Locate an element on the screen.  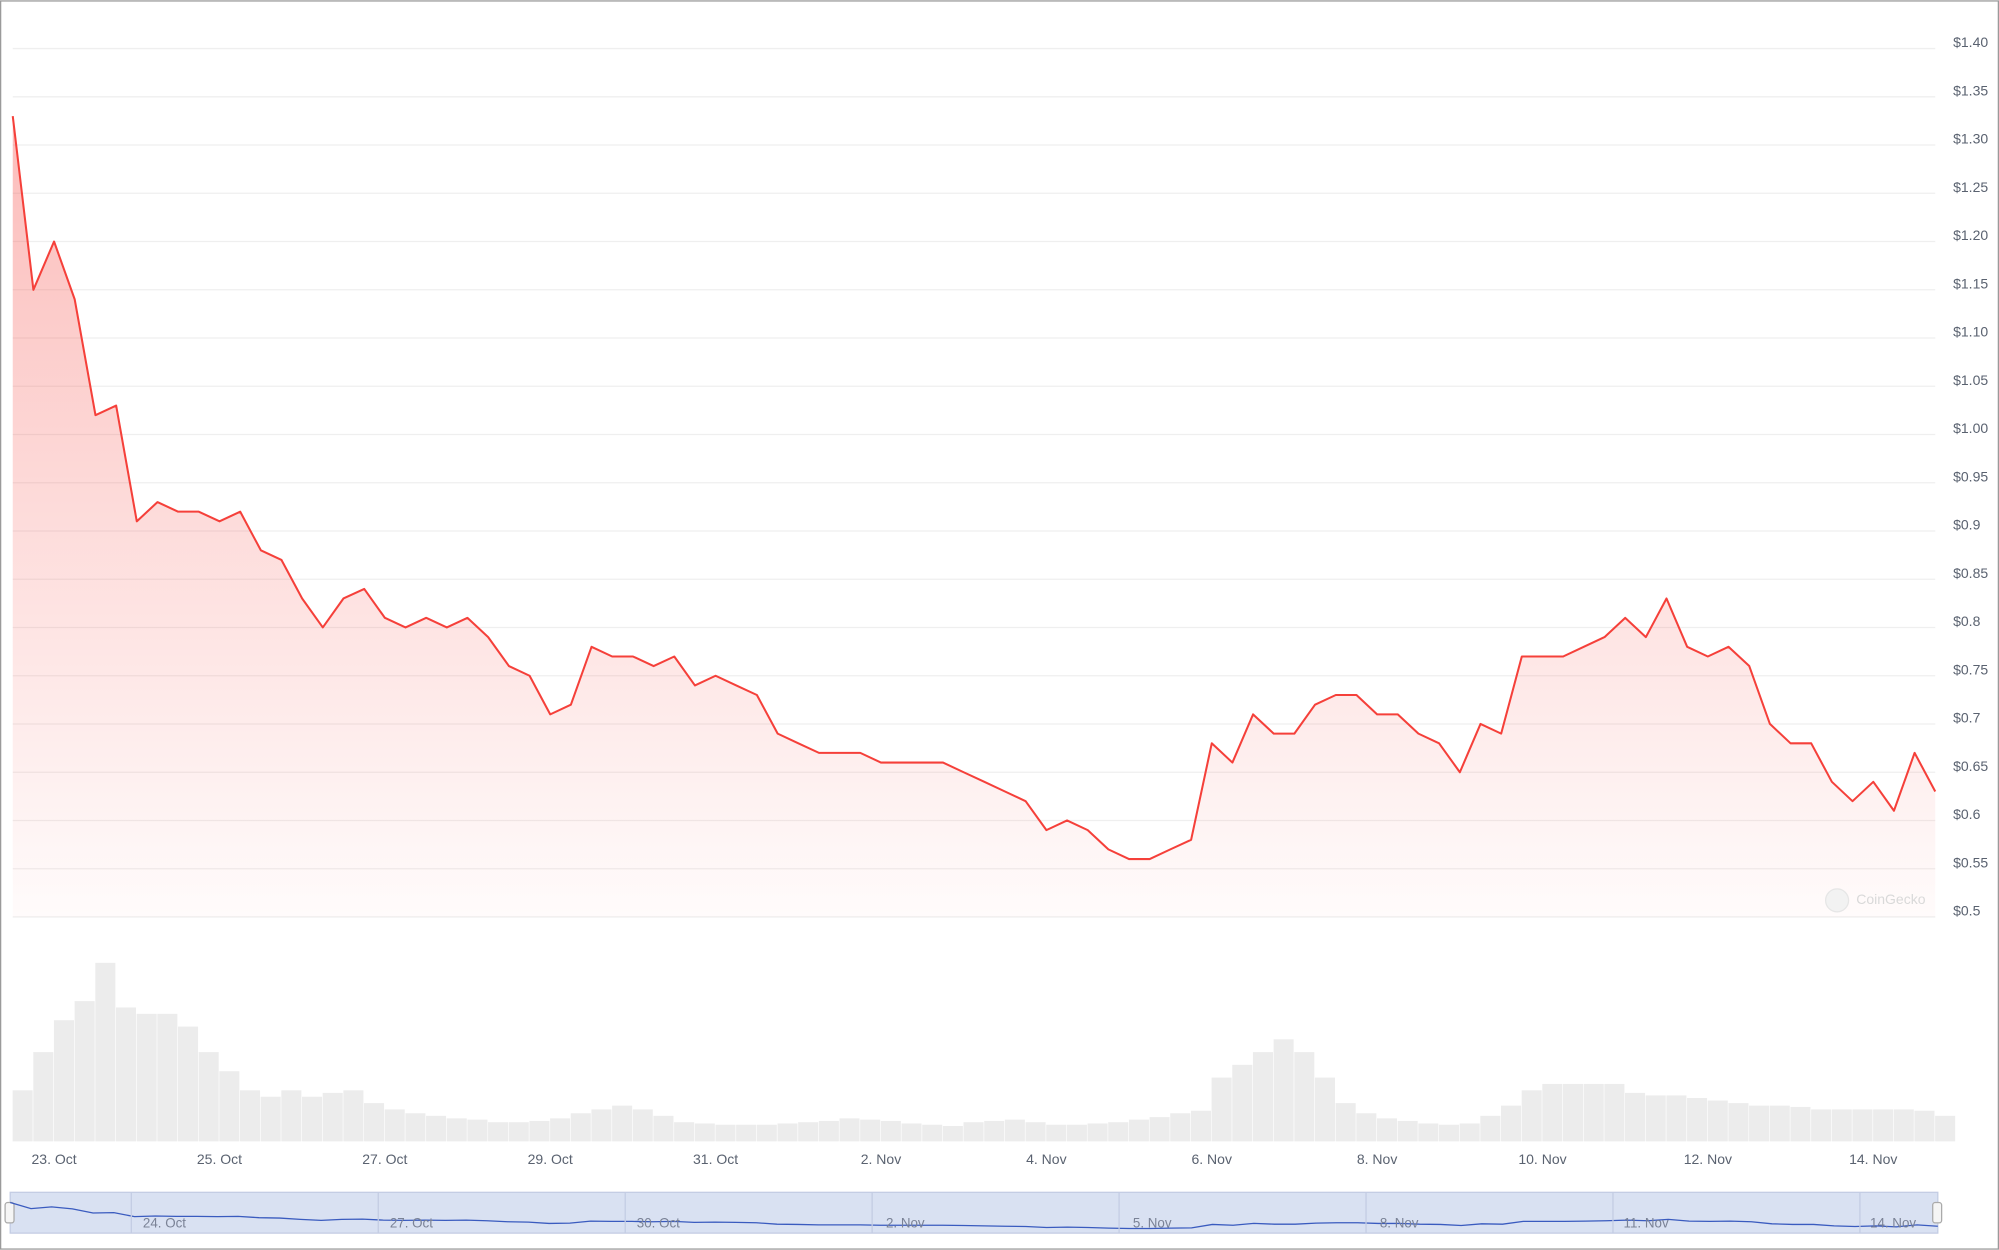
x-tick-label: 4. Nov is located at coordinates (1046, 1159).